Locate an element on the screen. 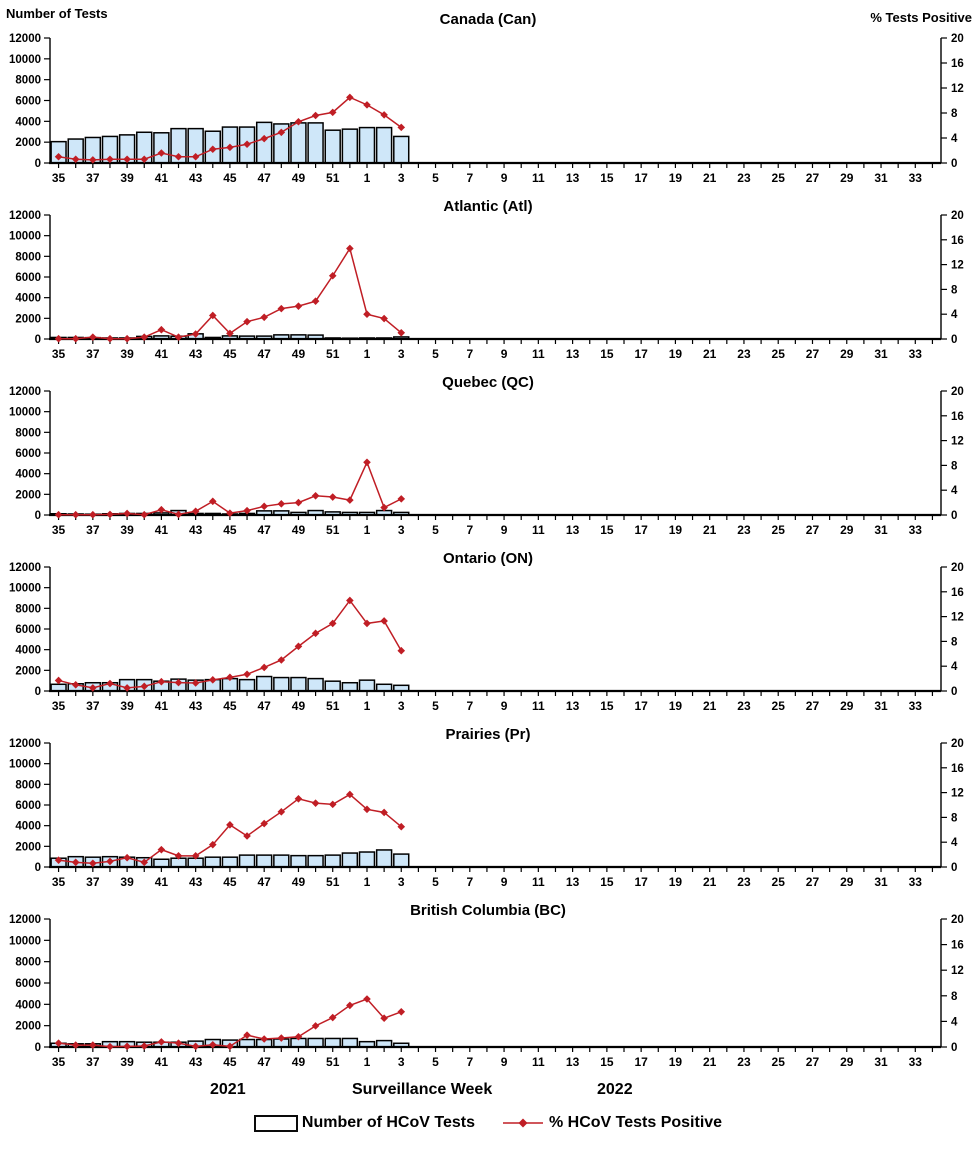 This screenshot has height=1152, width=976. year-2022-label: 2022 is located at coordinates (615, 1089).